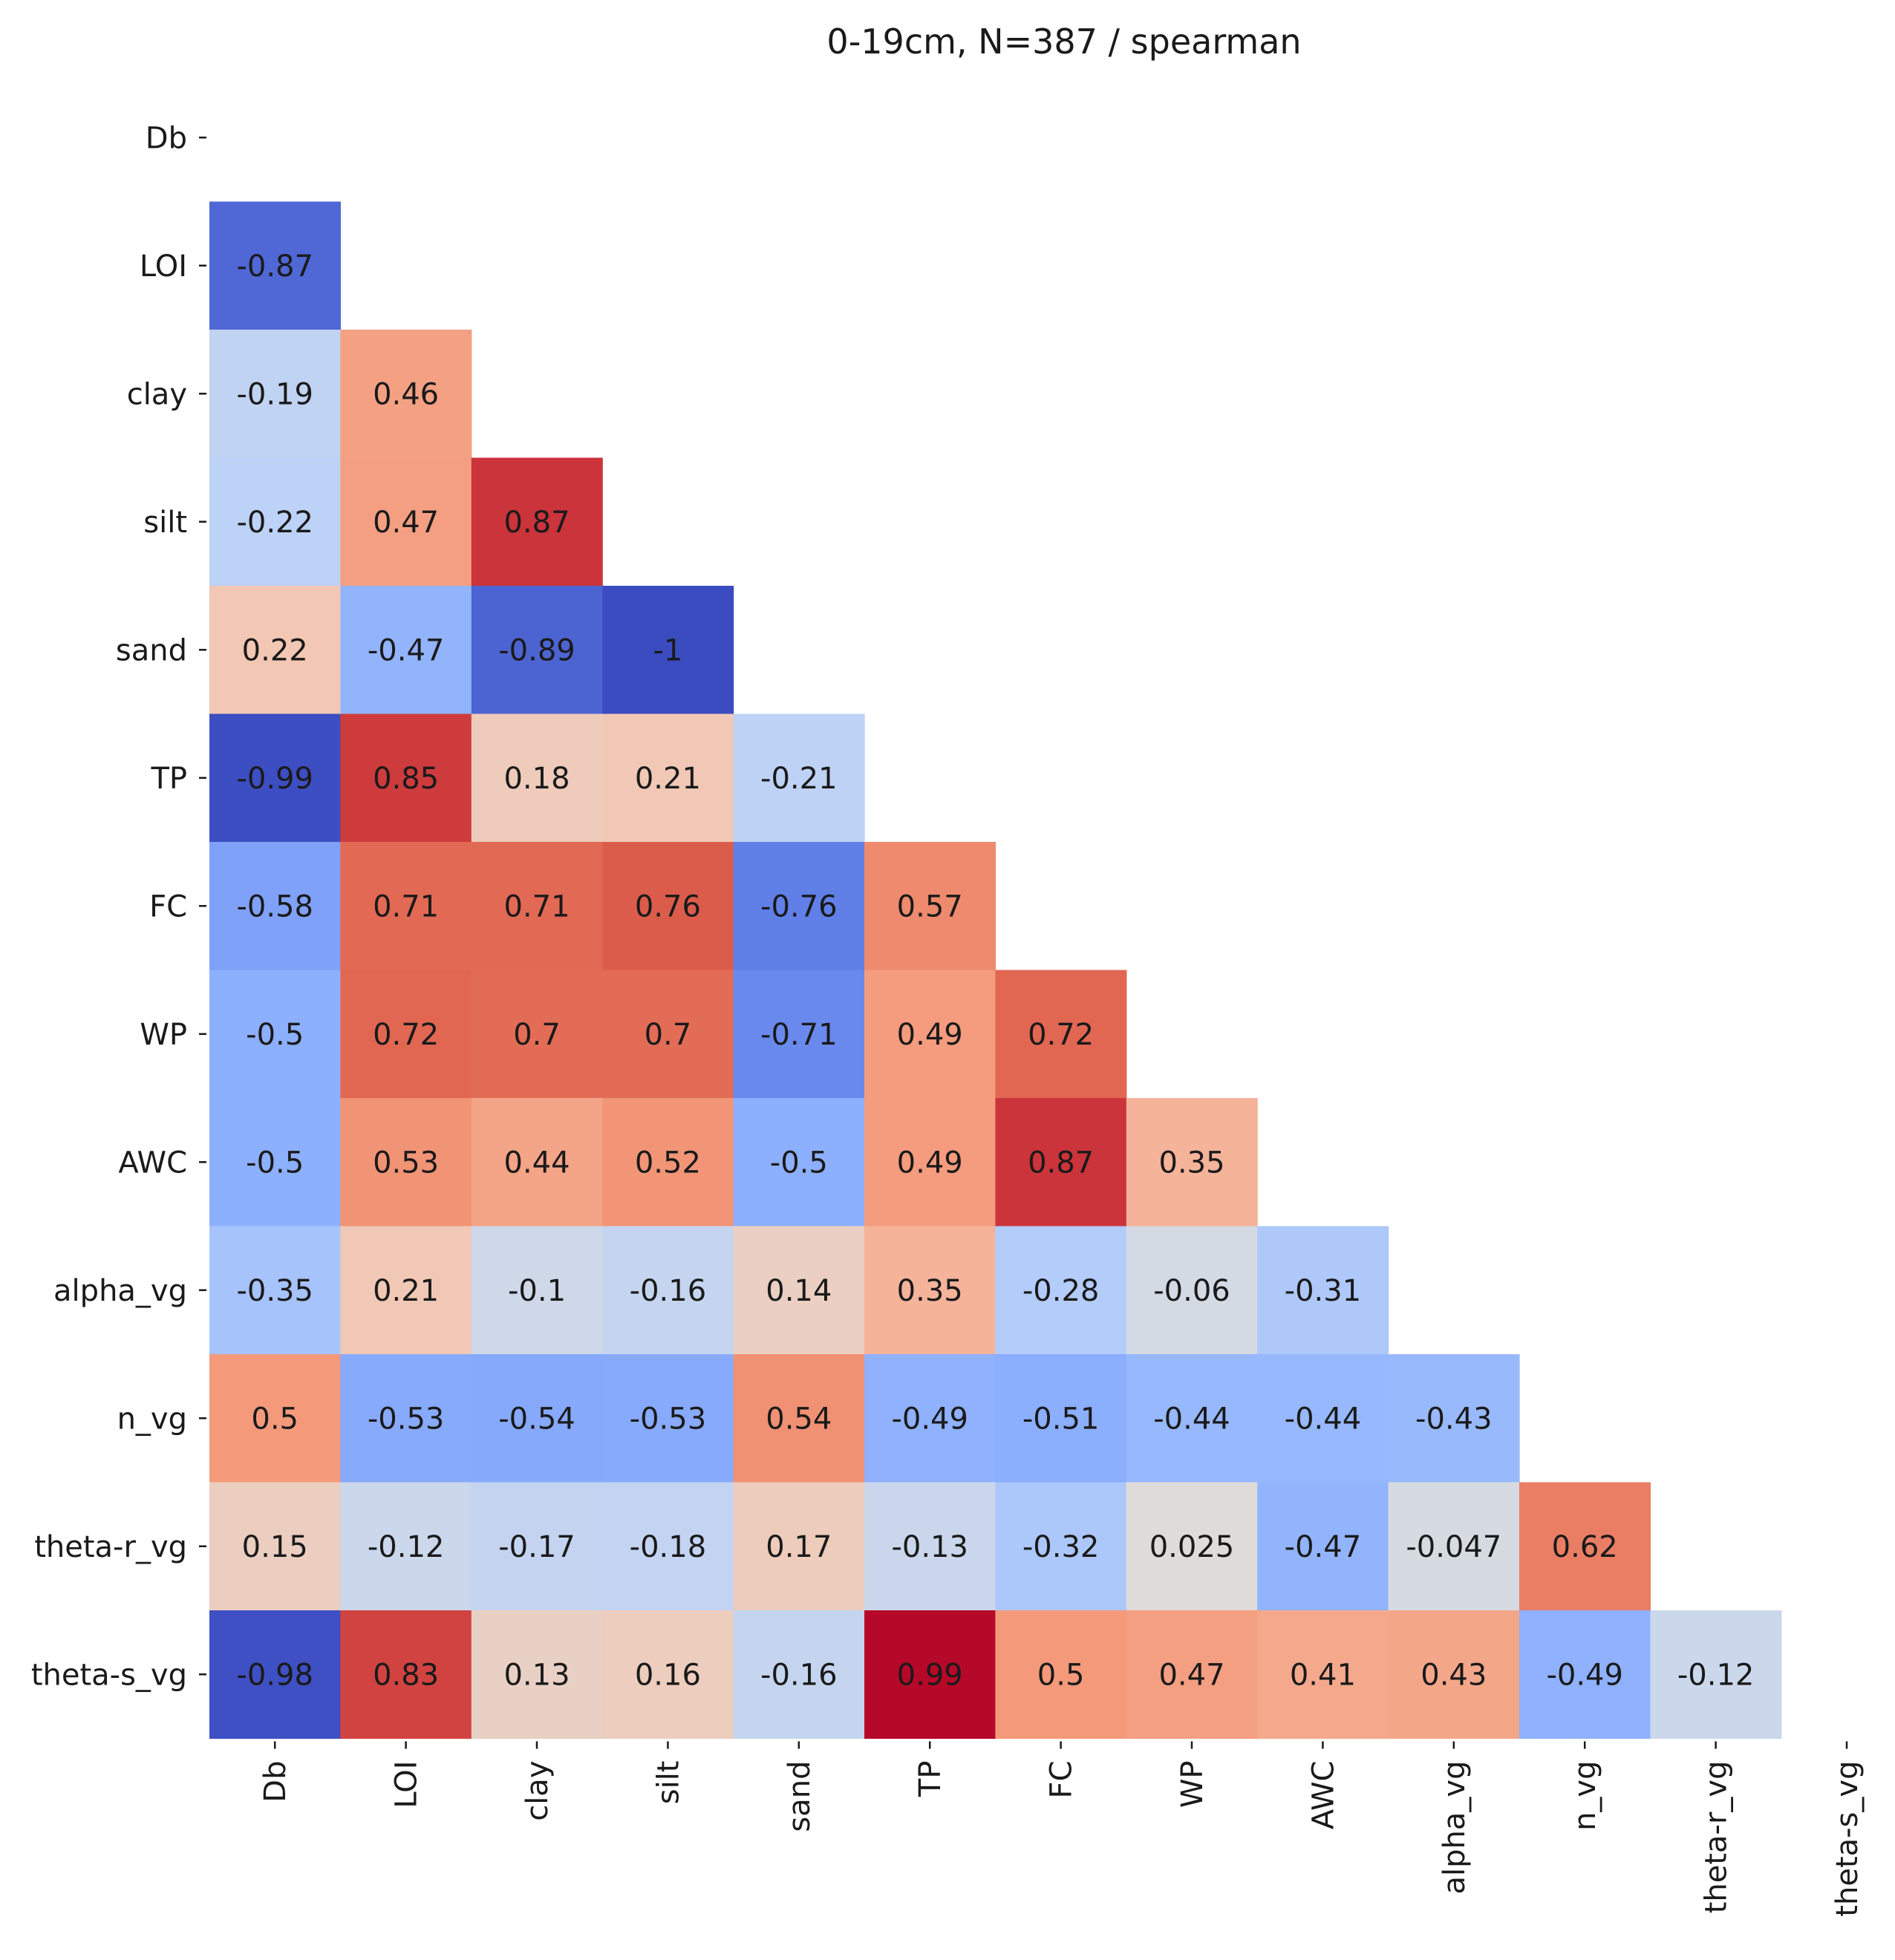 This screenshot has height=1960, width=1895. What do you see at coordinates (668, 1162) in the screenshot?
I see `heatmap-cell-AWC-silt` at bounding box center [668, 1162].